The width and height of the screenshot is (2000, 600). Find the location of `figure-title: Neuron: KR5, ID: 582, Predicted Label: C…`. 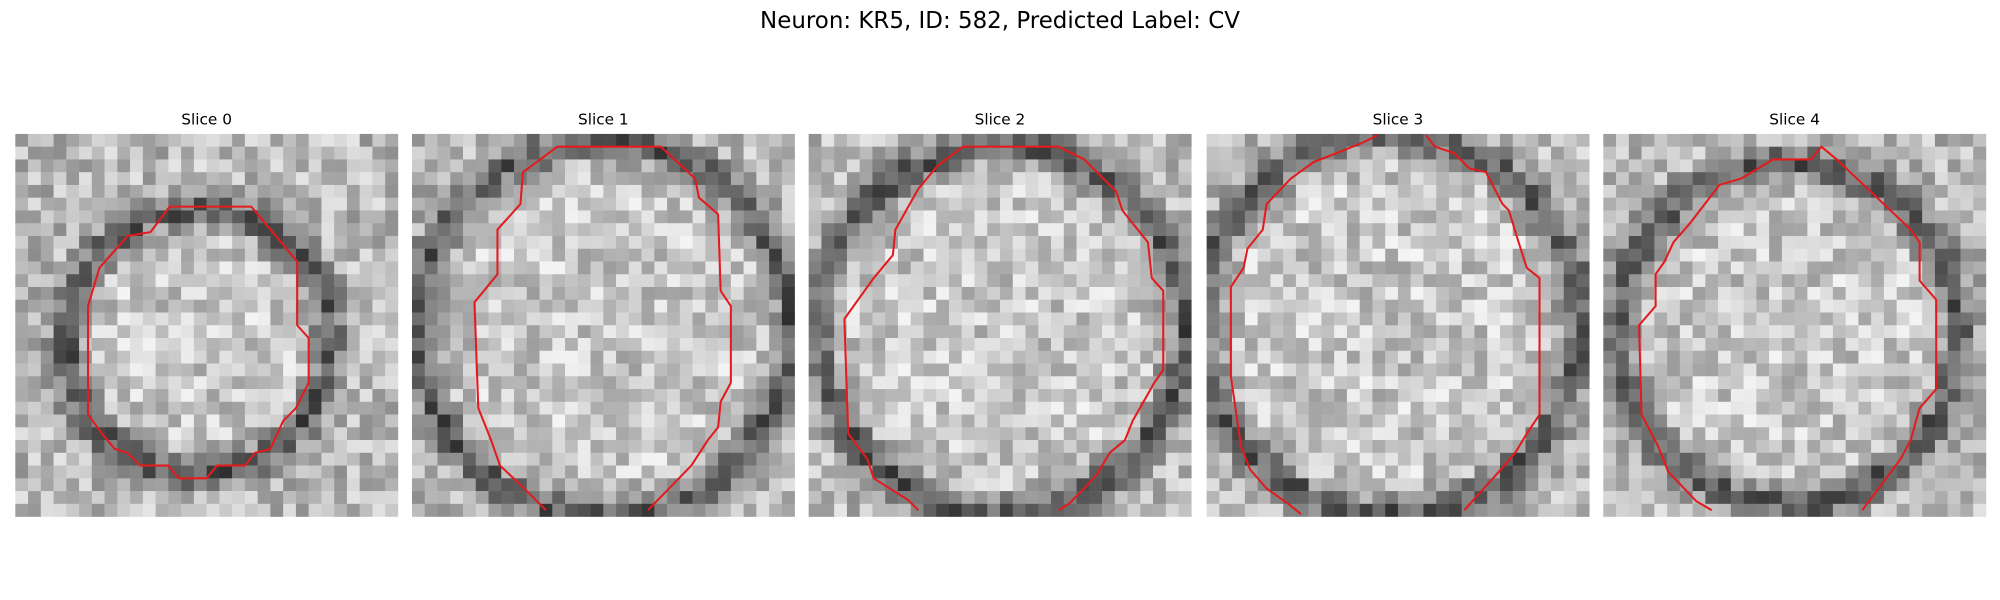

figure-title: Neuron: KR5, ID: 582, Predicted Label: C… is located at coordinates (1000, 21).